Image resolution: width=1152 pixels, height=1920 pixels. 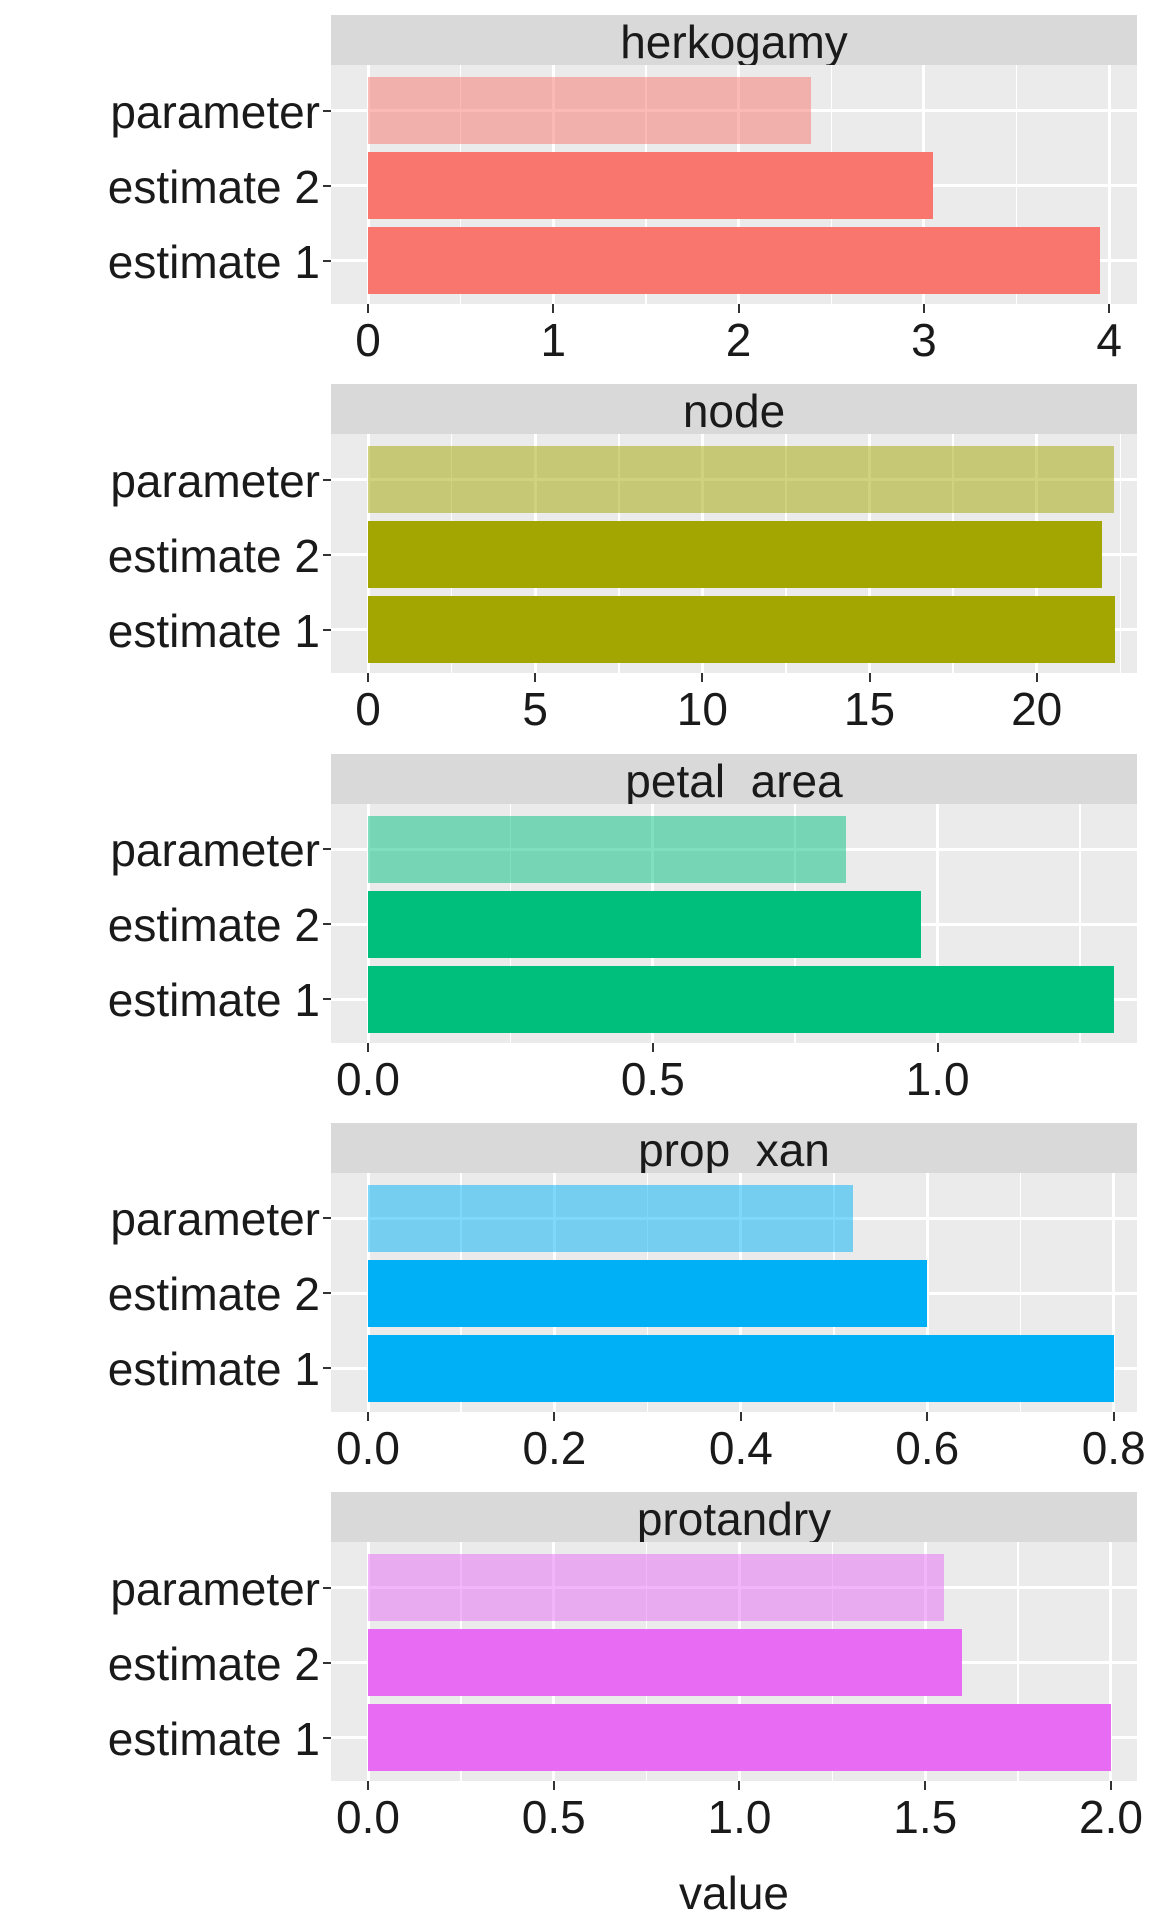 I want to click on facet-title: prop xan, so click(x=734, y=1149).